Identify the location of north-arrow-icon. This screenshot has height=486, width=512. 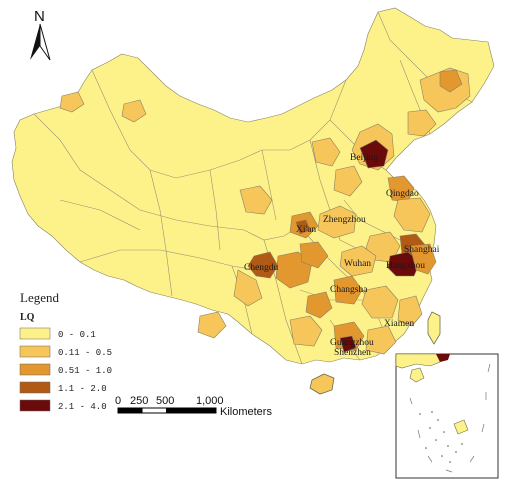
(35, 42).